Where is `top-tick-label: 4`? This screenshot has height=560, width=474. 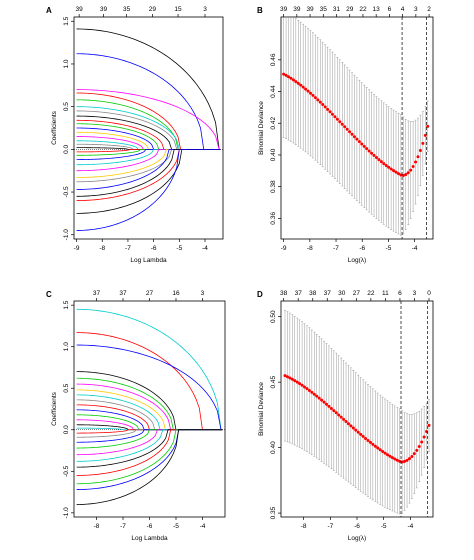 top-tick-label: 4 is located at coordinates (403, 9).